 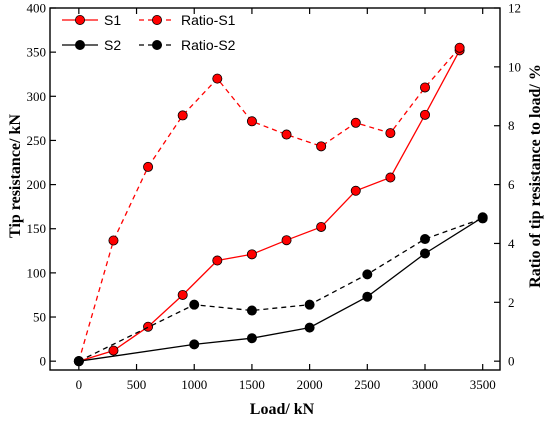 I want to click on legend-item: S1, so click(x=91, y=20).